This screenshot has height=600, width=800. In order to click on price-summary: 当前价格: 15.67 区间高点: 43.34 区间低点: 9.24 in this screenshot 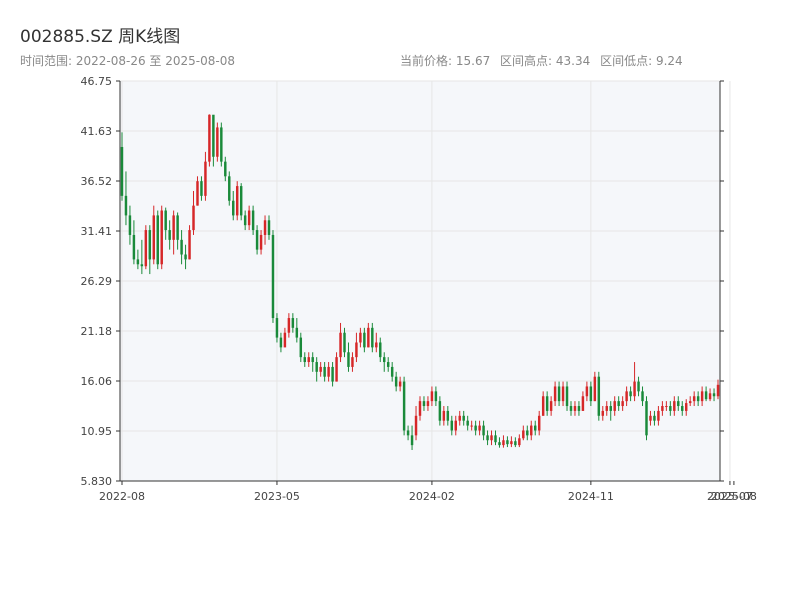, I will do `click(544, 60)`.